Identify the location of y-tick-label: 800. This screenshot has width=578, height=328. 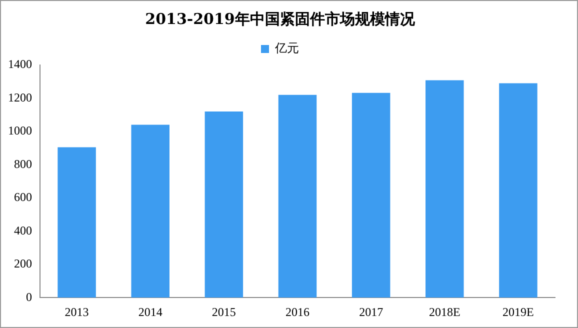
(23, 163).